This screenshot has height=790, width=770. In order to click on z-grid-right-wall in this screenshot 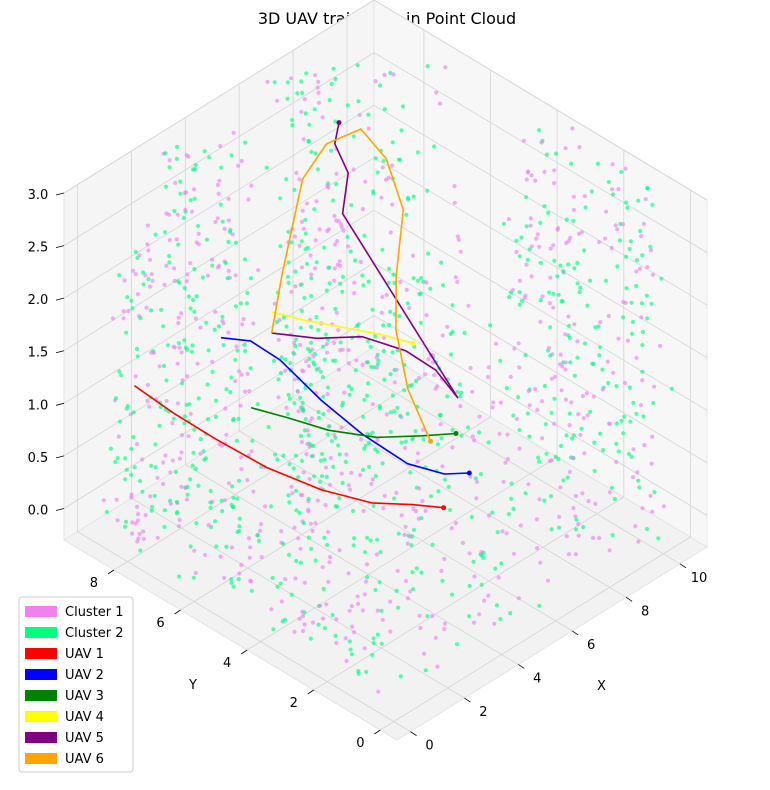, I will do `click(540, 258)`.